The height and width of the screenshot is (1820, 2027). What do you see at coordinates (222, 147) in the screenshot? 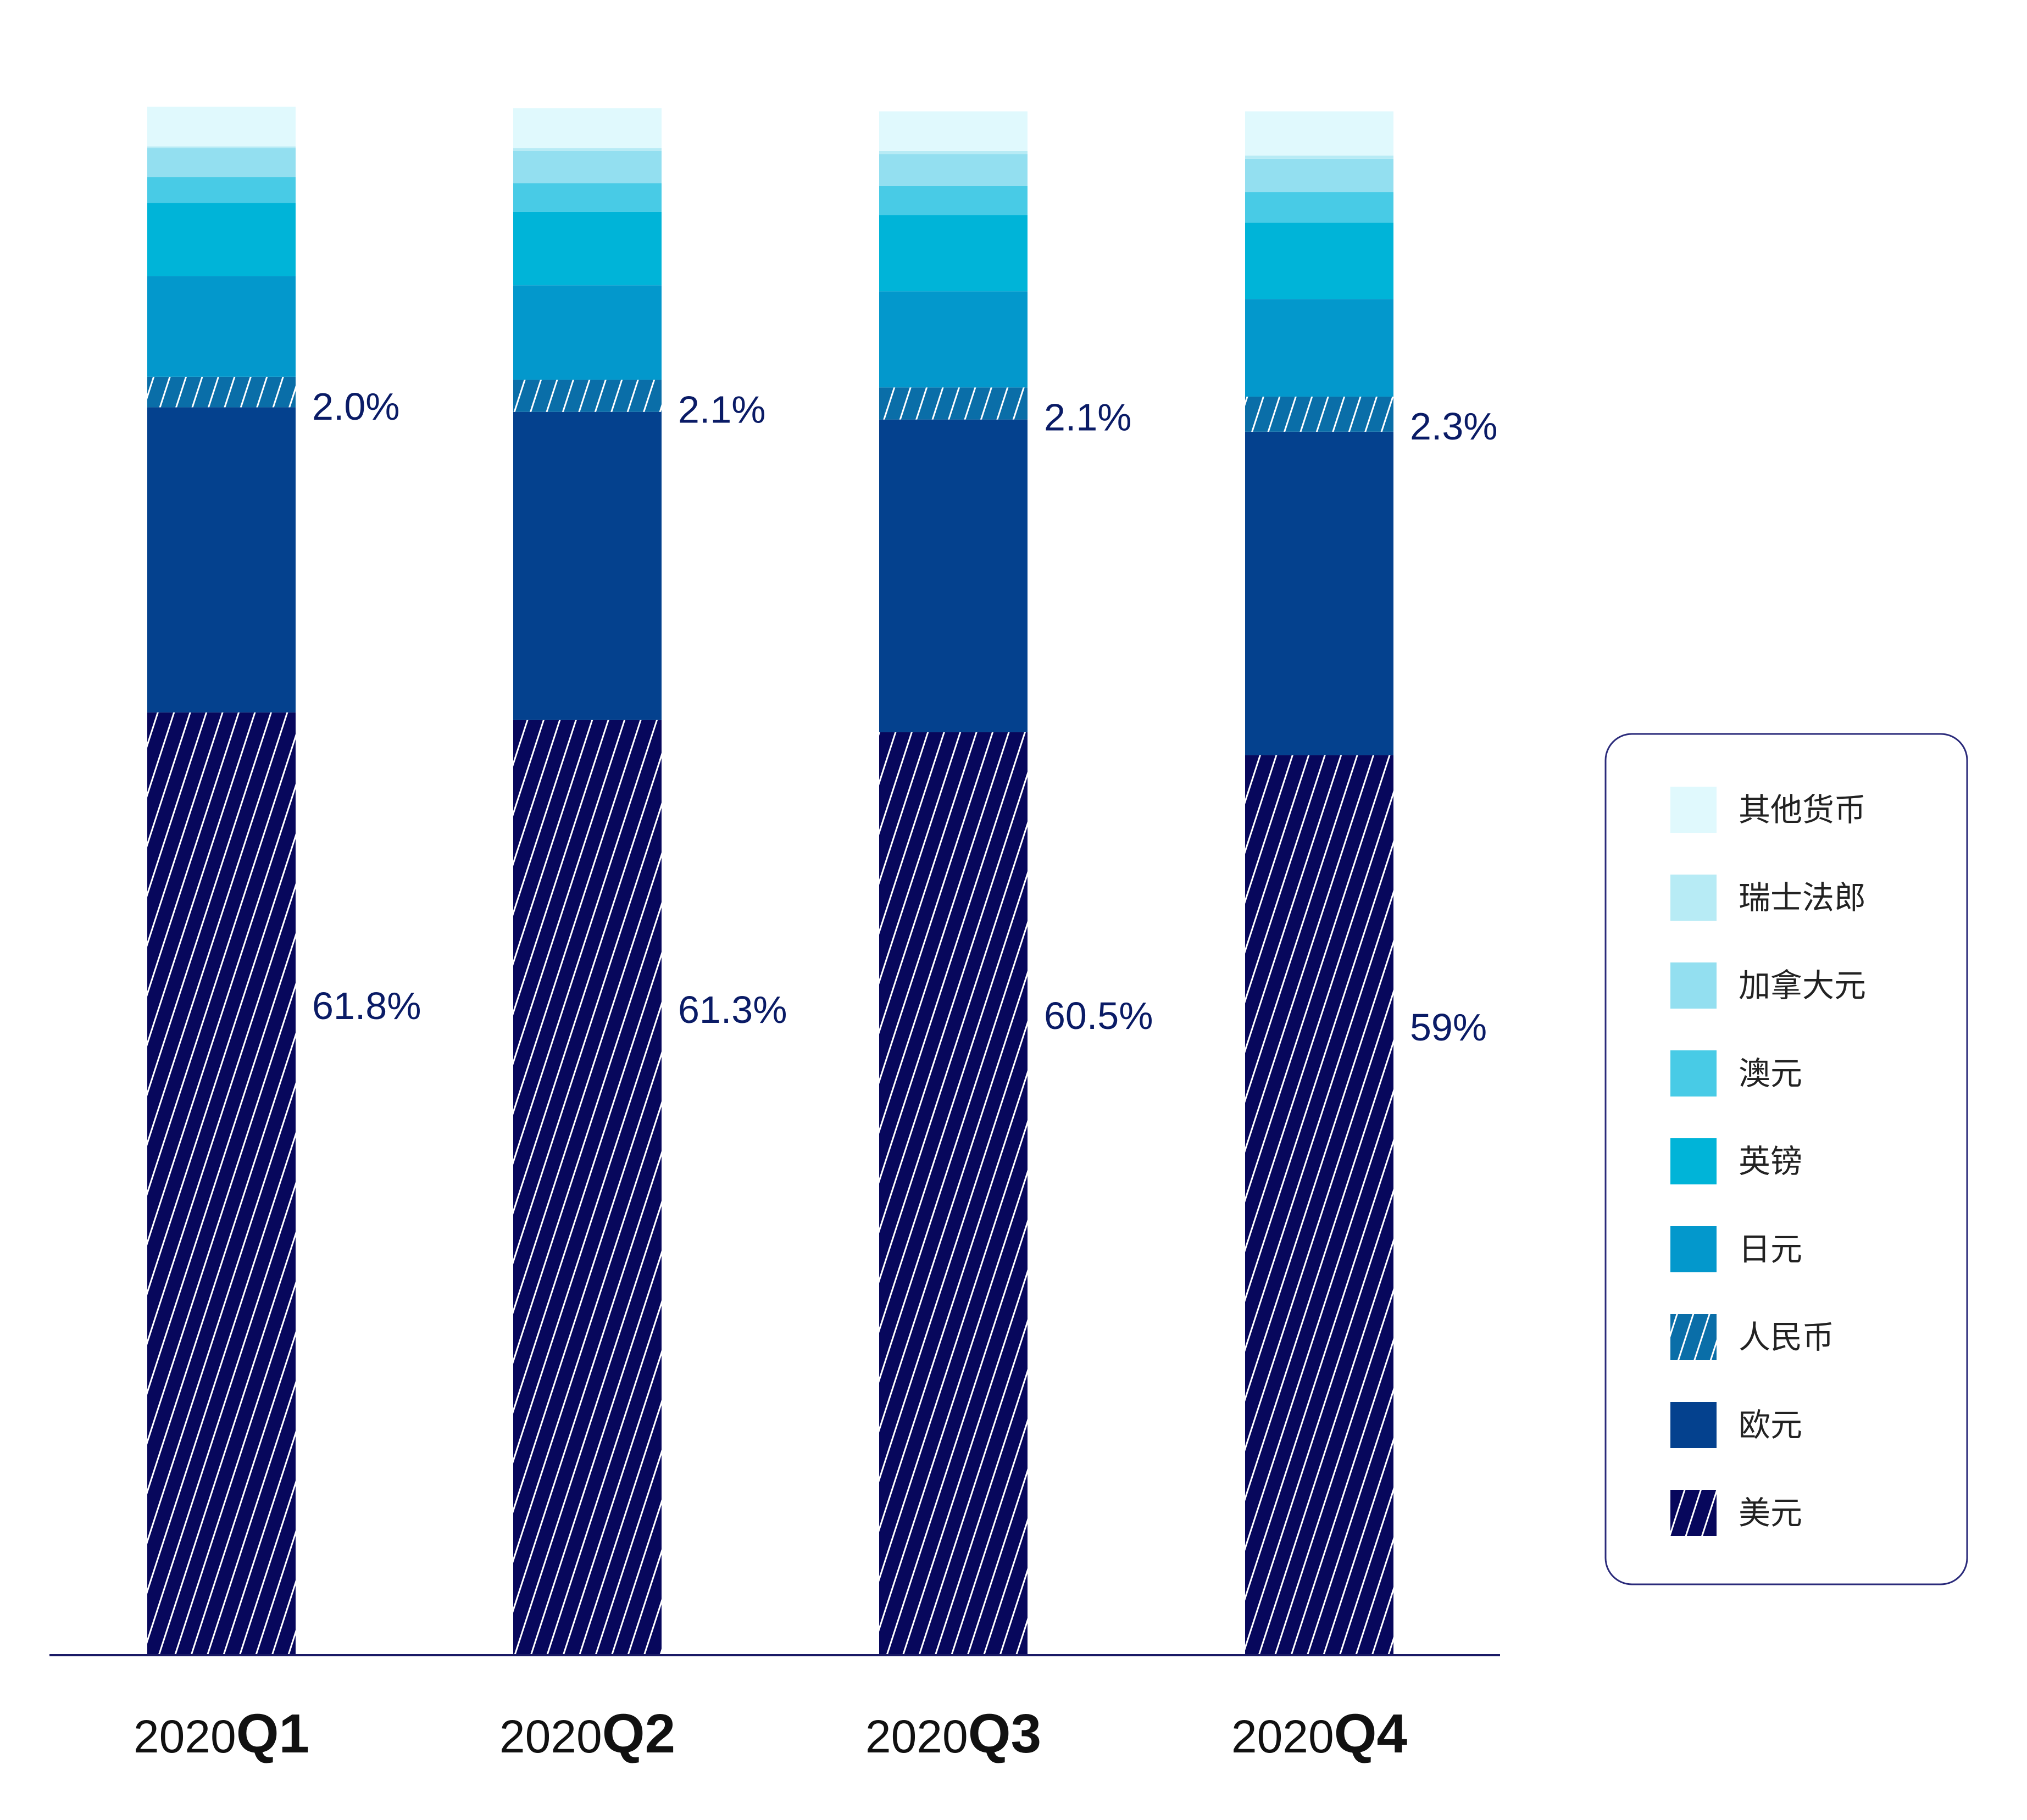
I see `bar-segment-chf-q1` at bounding box center [222, 147].